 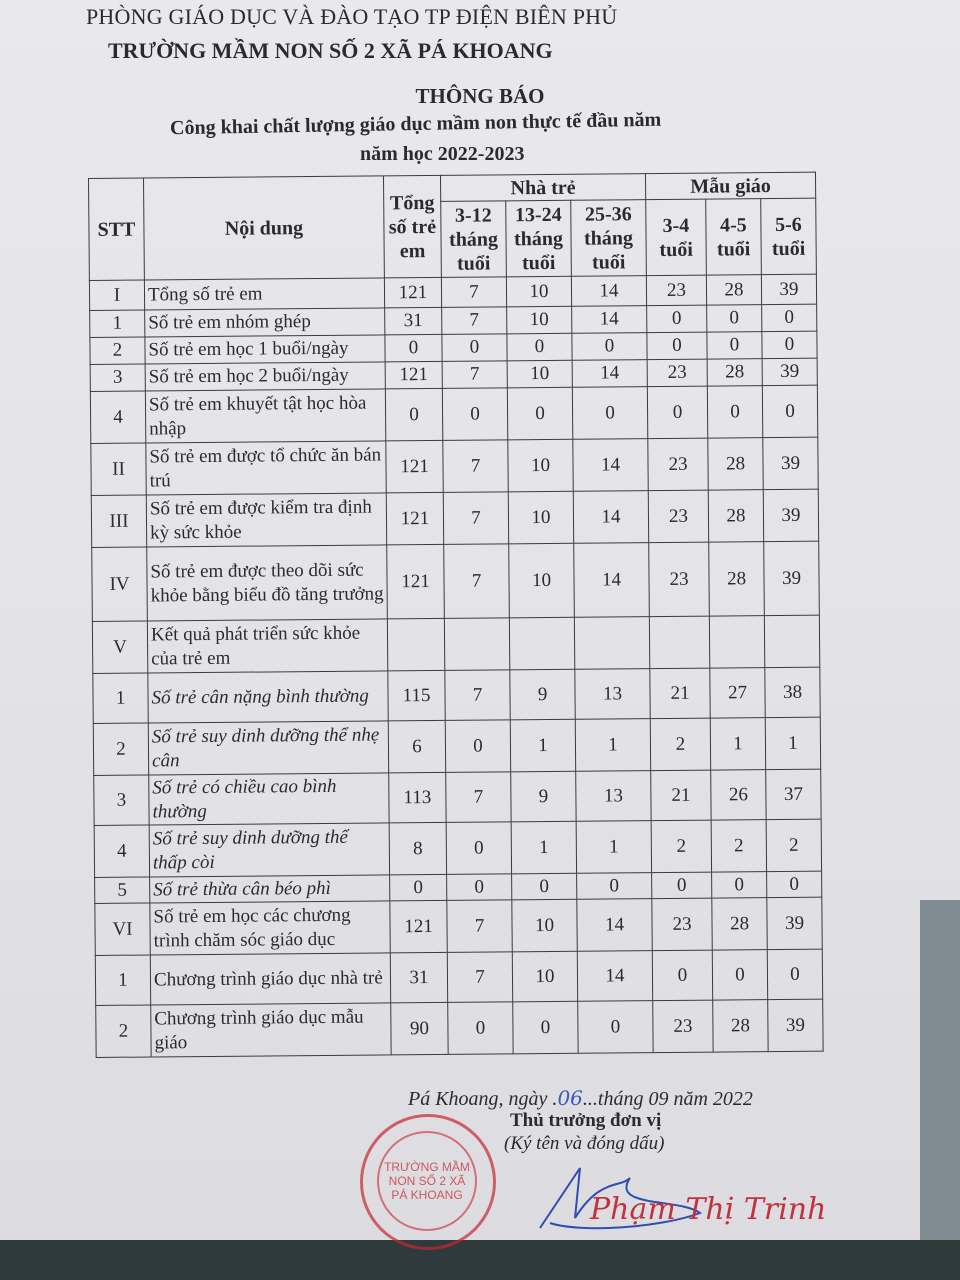 I want to click on row-stt: 2, so click(x=117, y=351).